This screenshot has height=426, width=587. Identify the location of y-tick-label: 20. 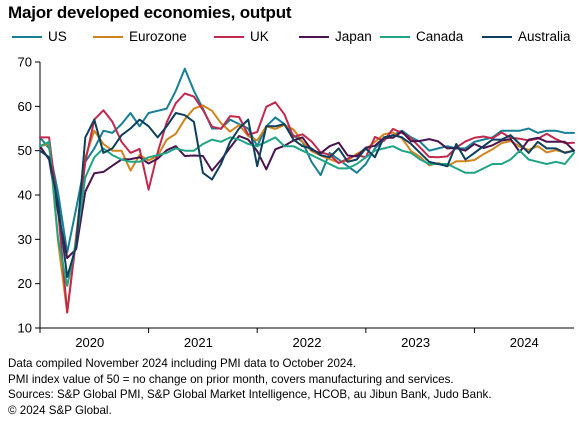
(25, 283).